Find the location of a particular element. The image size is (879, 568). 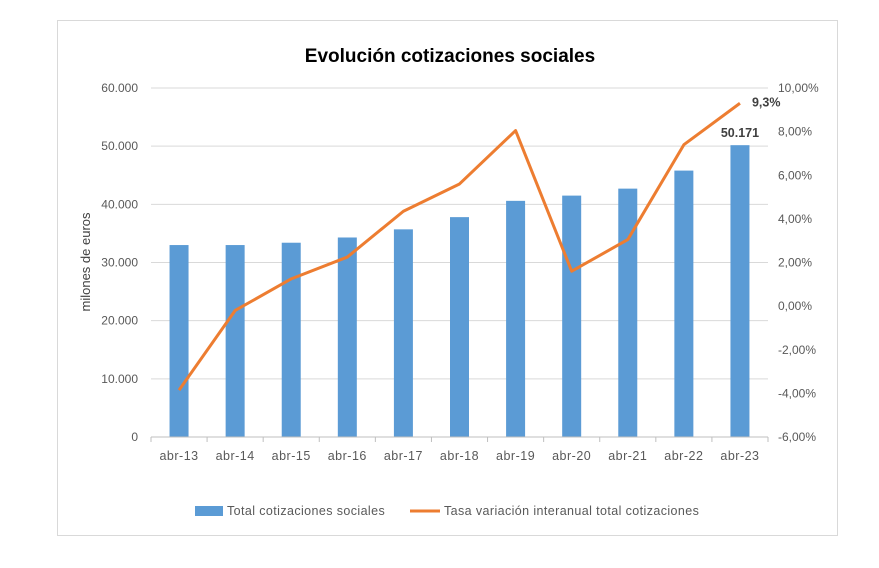

x-tick-label: abr-16 is located at coordinates (347, 456).